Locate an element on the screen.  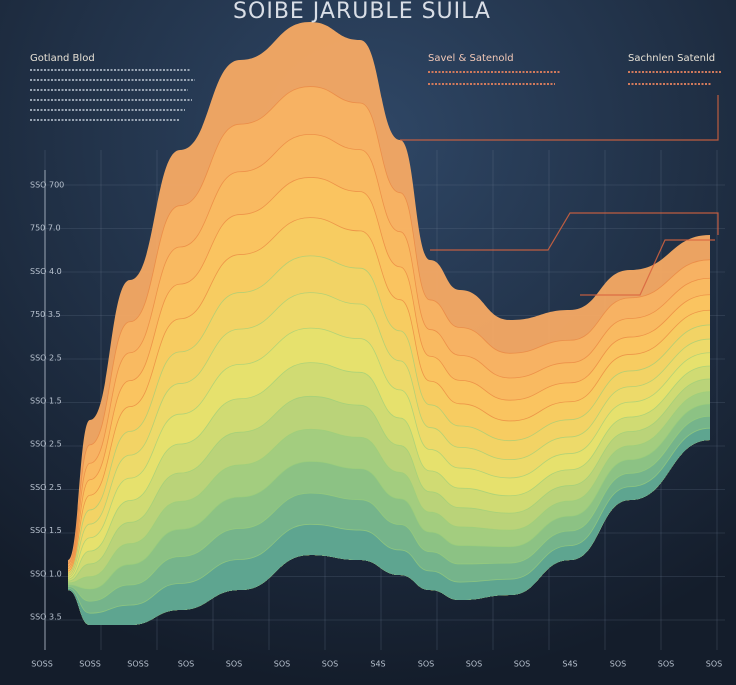
panel-heading: Gotland Blod is located at coordinates (62, 58).